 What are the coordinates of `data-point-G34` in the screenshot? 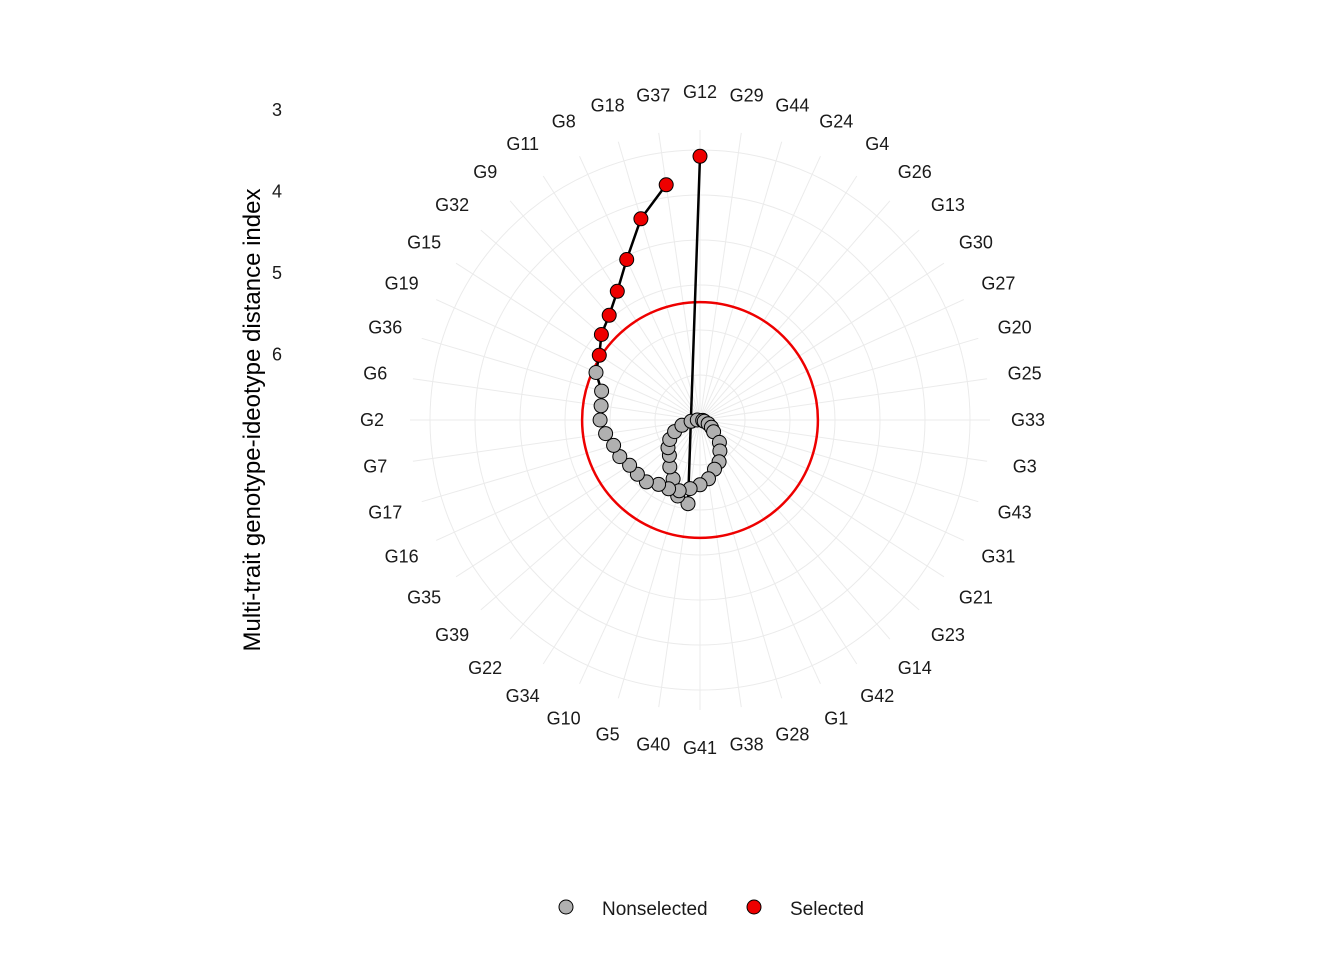 It's located at (659, 484).